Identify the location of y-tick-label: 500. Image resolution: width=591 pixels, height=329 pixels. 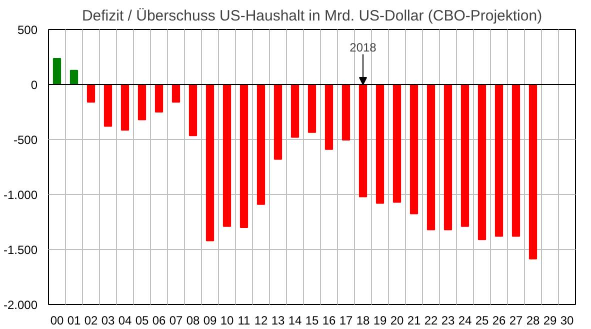
(27, 30).